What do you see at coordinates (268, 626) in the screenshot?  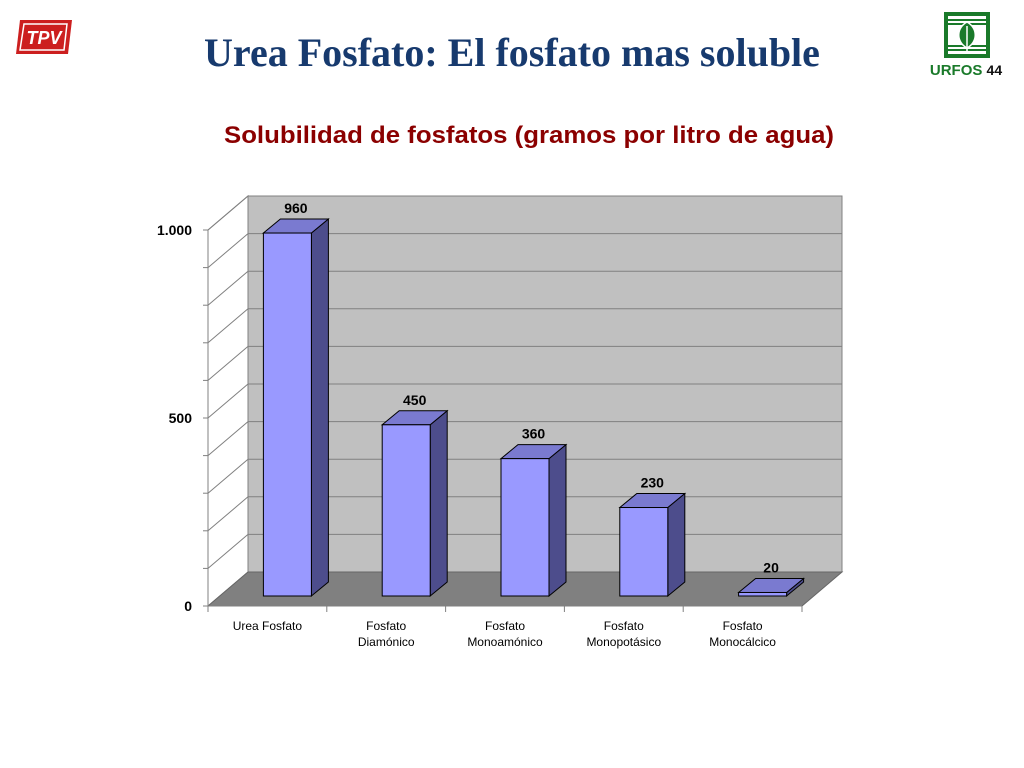 I see `x-category-label: Urea Fosfato` at bounding box center [268, 626].